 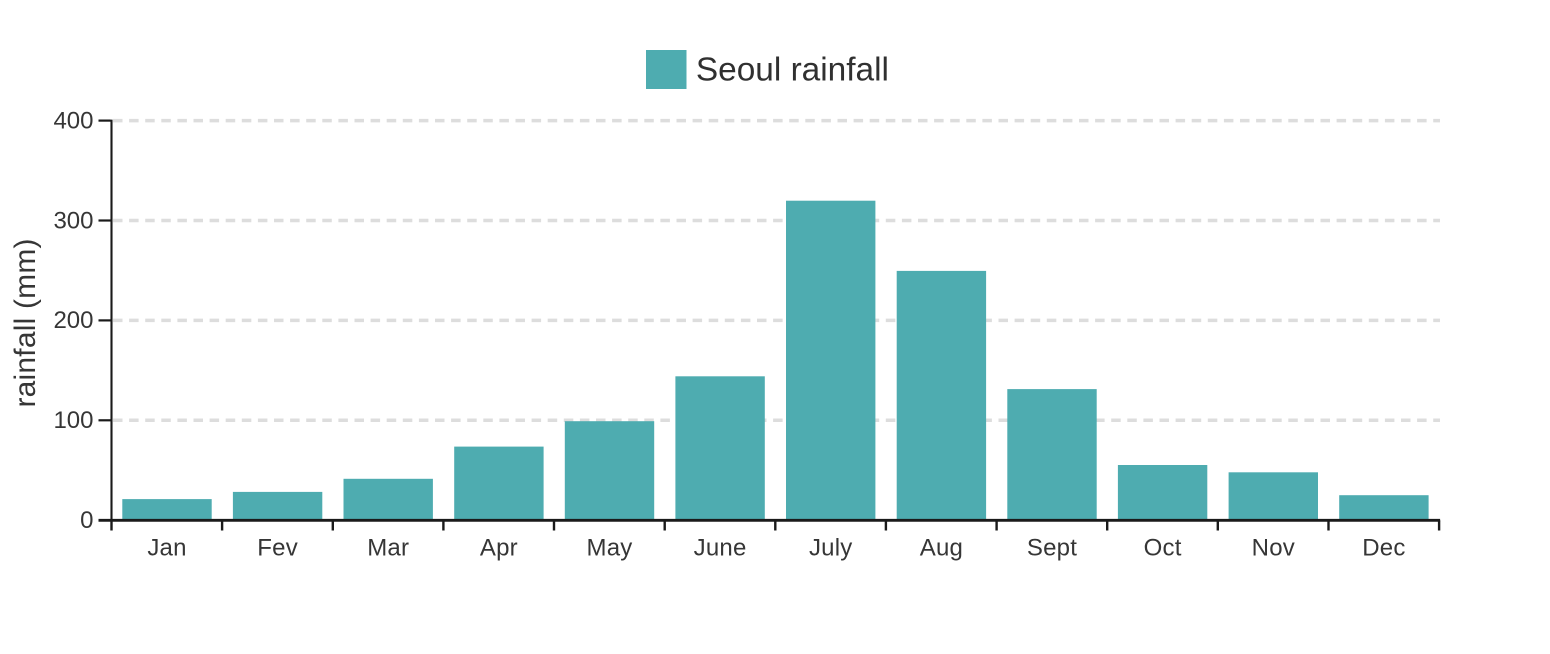 What do you see at coordinates (166, 548) in the screenshot?
I see `svg-text: Jan` at bounding box center [166, 548].